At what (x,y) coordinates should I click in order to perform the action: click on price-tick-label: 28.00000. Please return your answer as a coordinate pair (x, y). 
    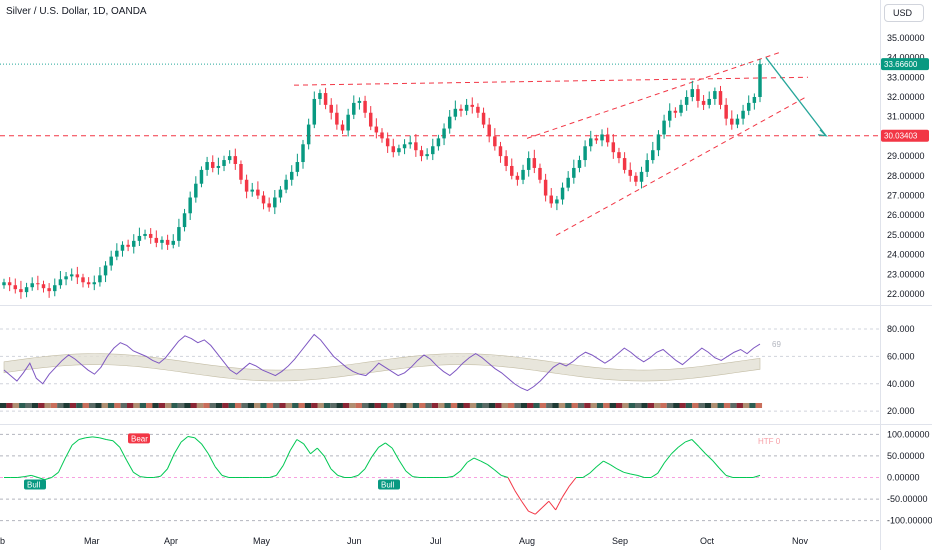
    Looking at the image, I should click on (906, 176).